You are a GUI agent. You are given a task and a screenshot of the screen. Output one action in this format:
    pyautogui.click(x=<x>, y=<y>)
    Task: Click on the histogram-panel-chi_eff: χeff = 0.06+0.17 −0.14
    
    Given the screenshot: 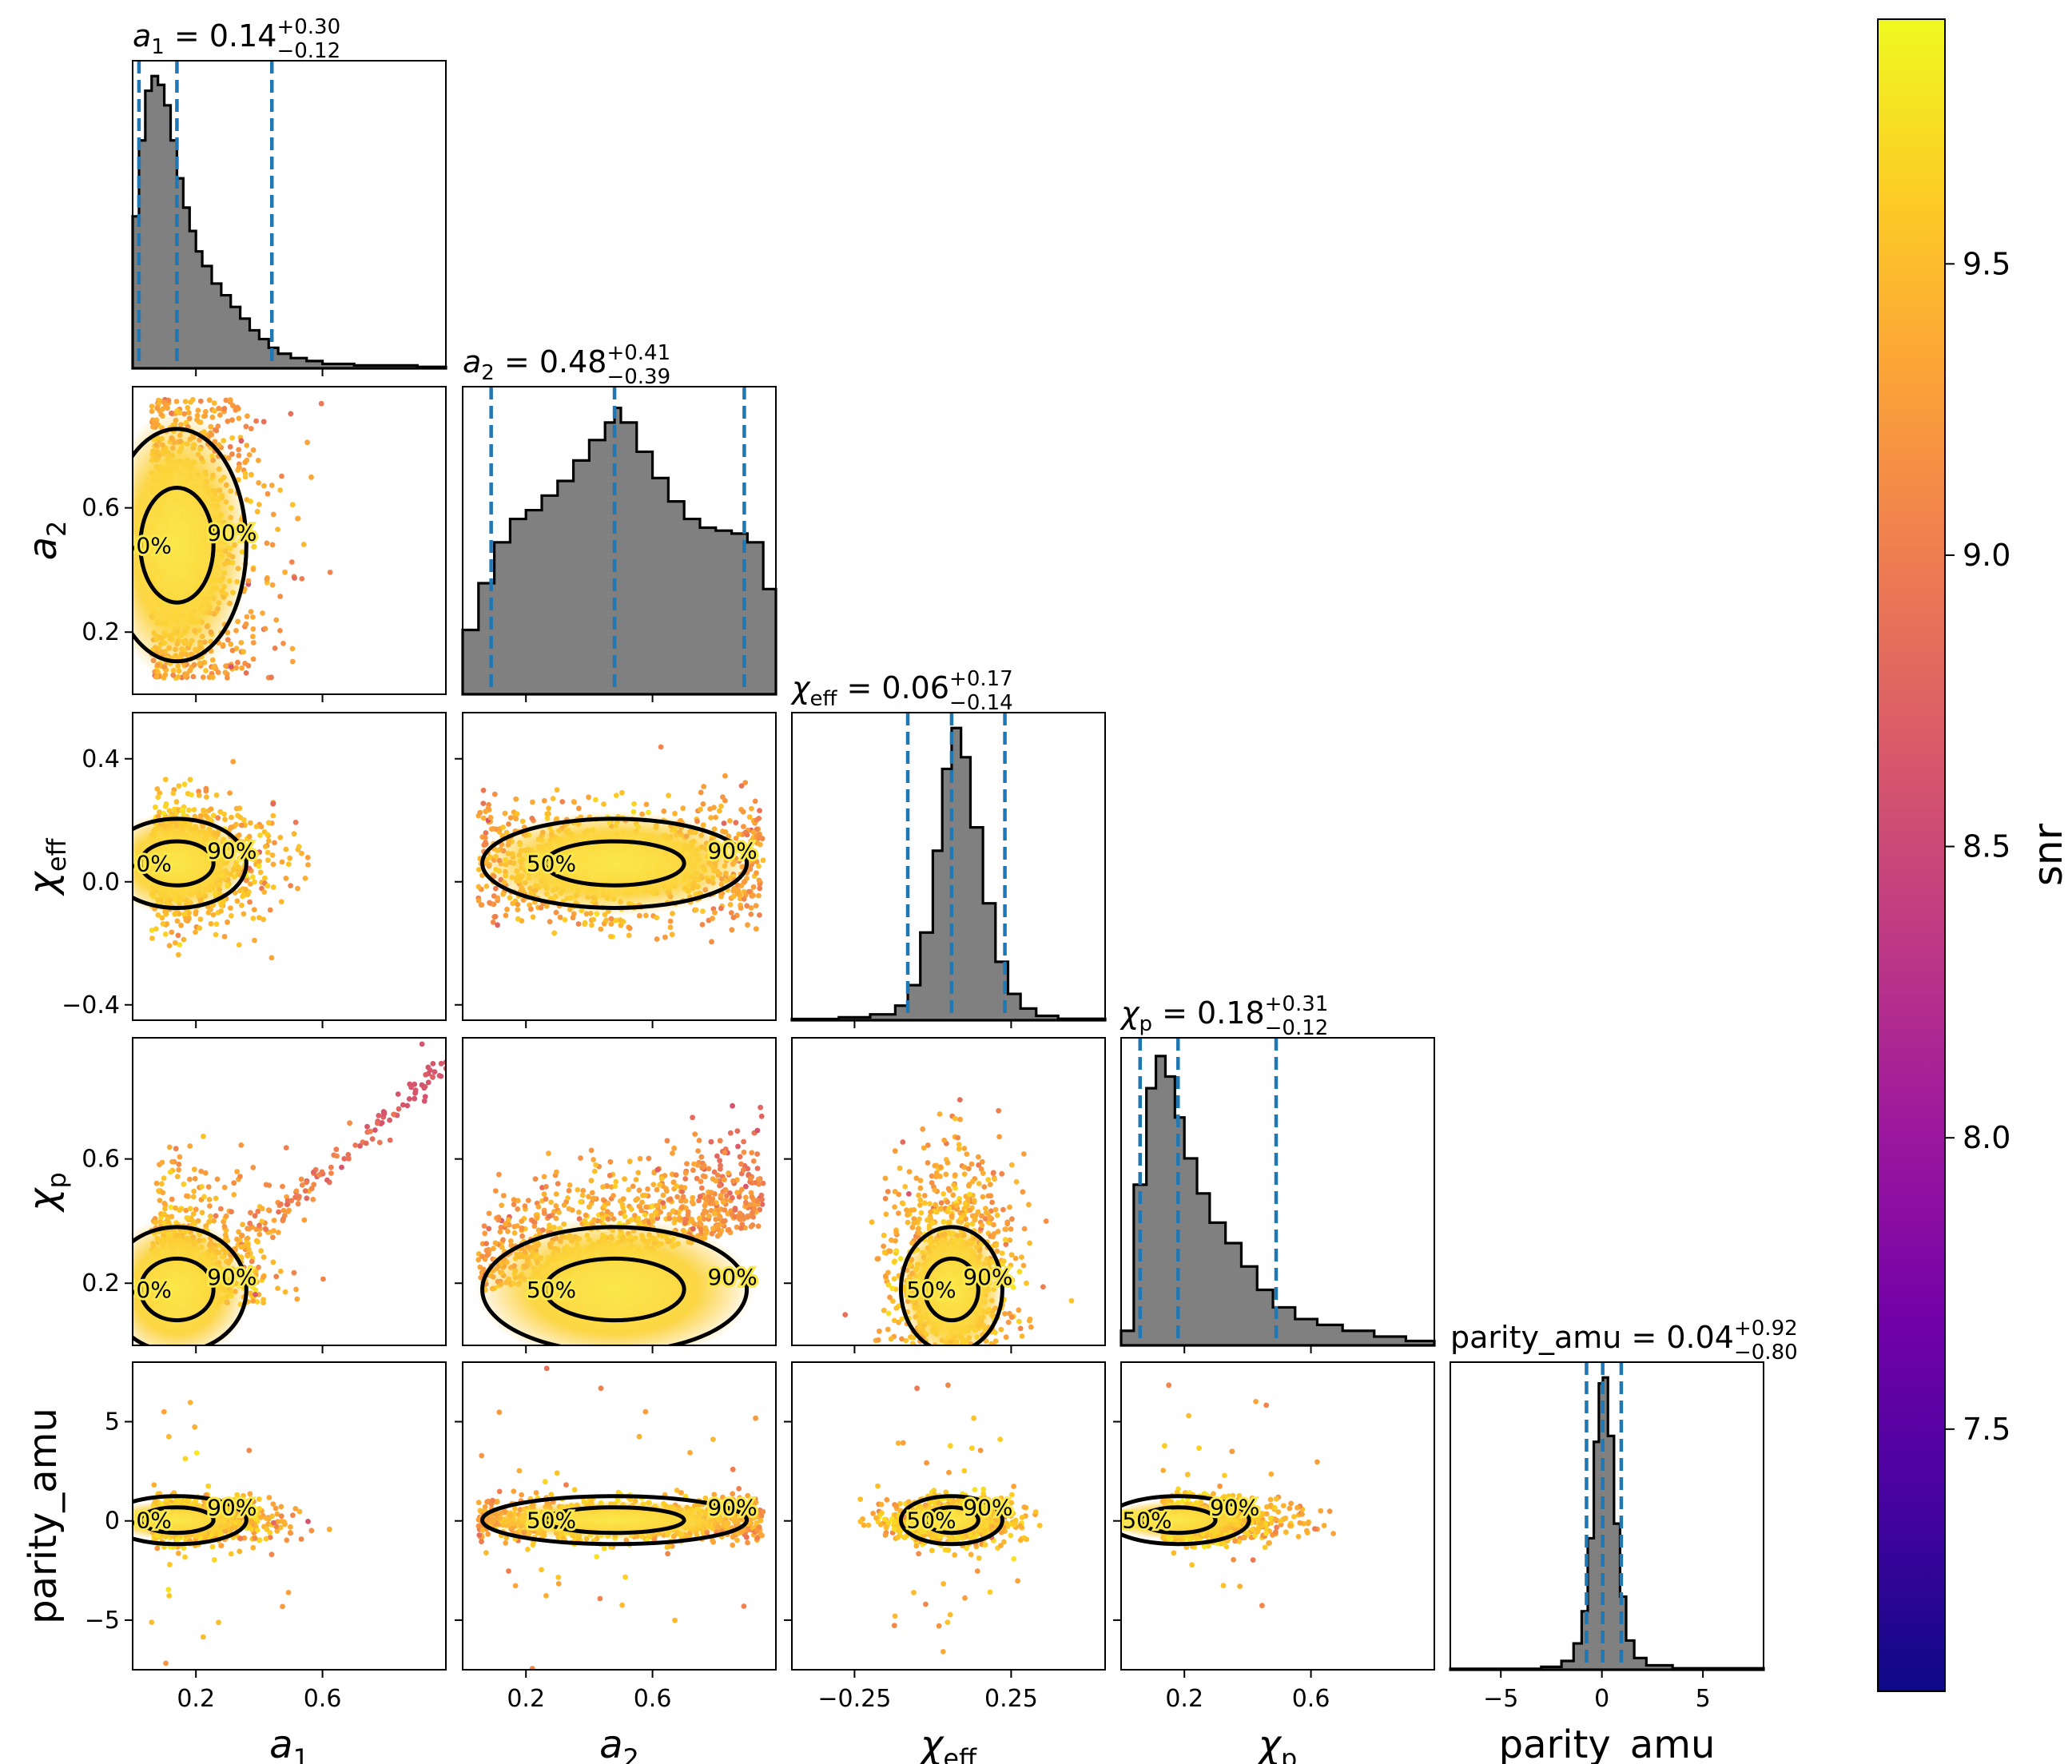 What is the action you would take?
    pyautogui.click(x=948, y=847)
    